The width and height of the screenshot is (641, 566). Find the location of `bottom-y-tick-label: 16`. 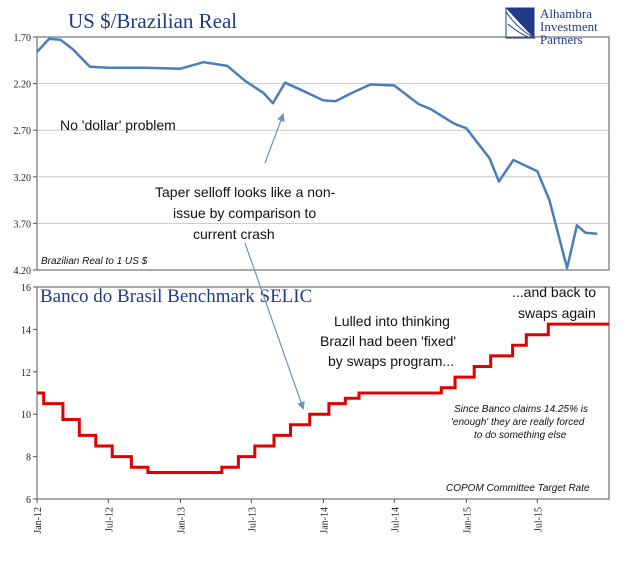

bottom-y-tick-label: 16 is located at coordinates (26, 288).